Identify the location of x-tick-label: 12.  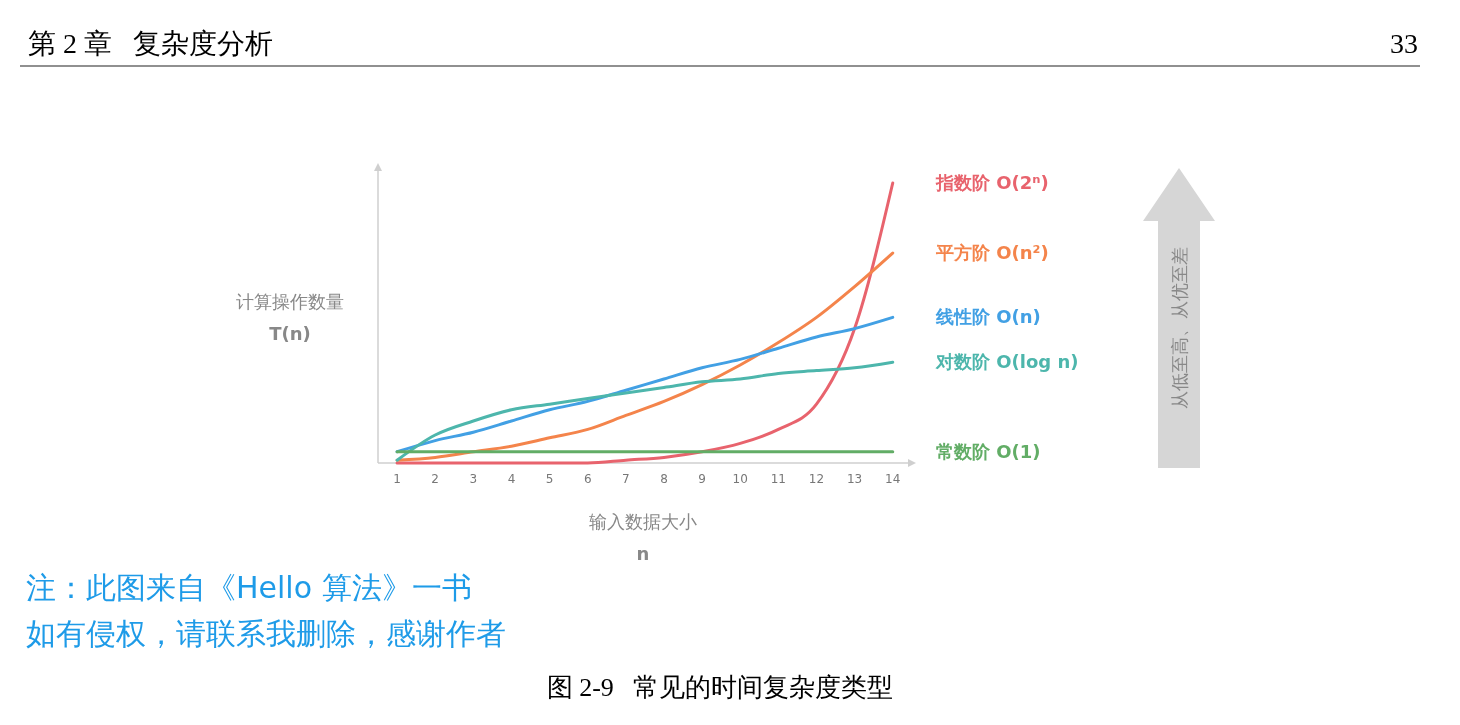
(816, 479).